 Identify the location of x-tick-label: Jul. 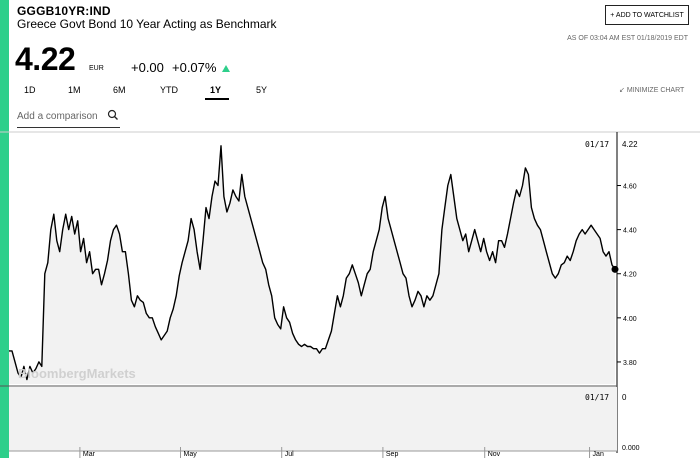
(289, 454).